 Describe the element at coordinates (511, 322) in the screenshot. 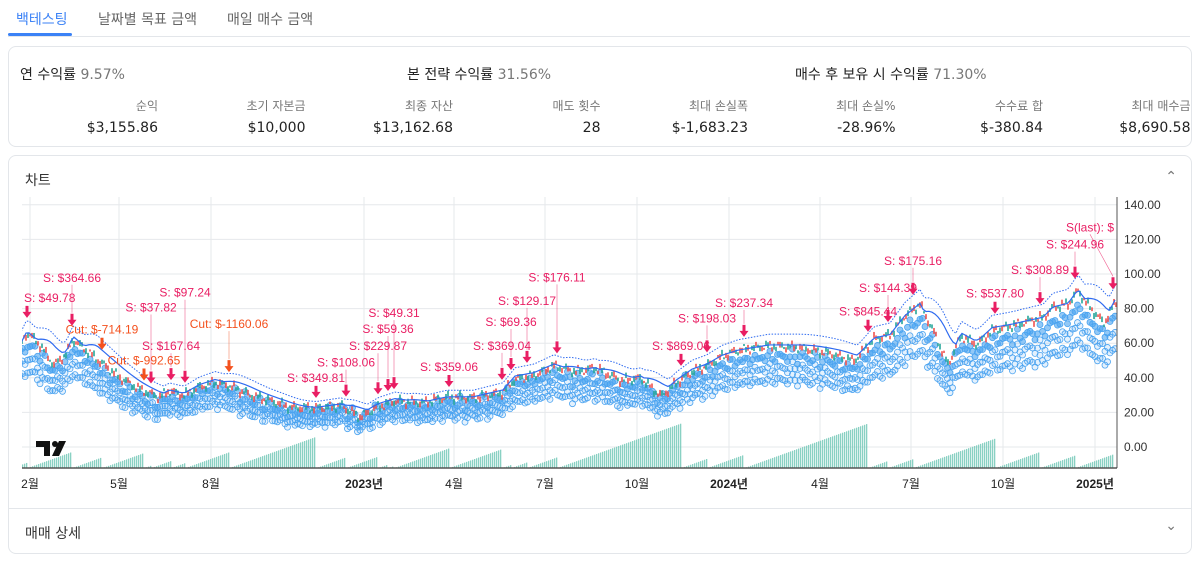

I see `sell-marker-label: S: $69.36` at that location.